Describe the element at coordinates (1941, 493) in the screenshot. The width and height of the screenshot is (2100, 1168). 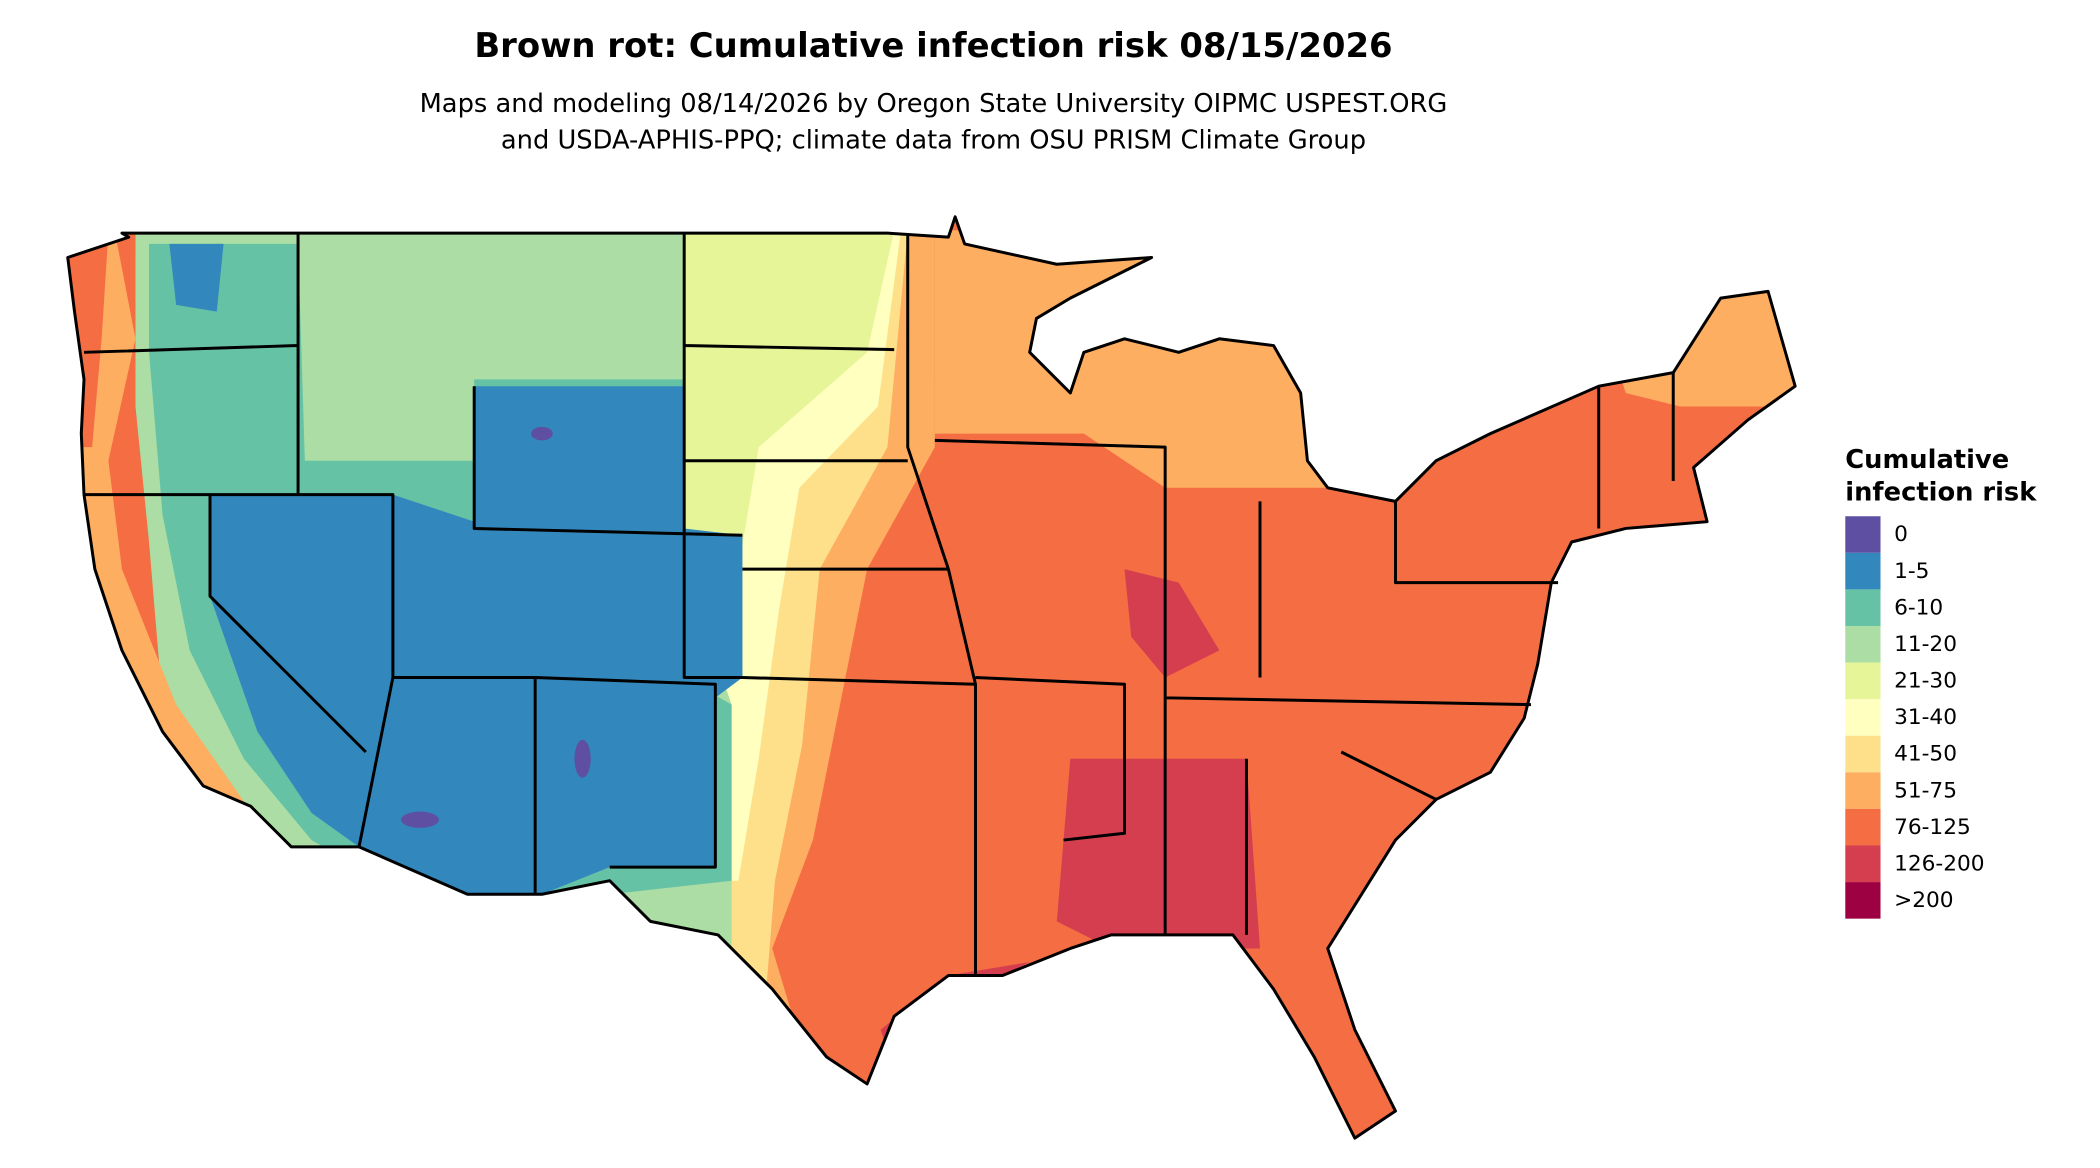
I see `legend-title: infection risk` at that location.